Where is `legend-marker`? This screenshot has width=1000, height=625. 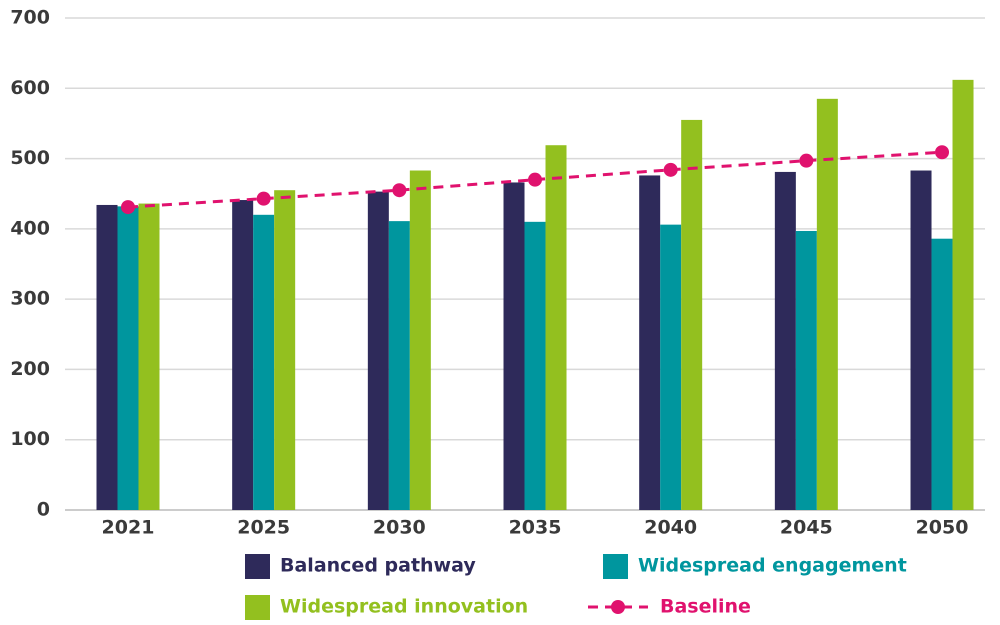 legend-marker is located at coordinates (618, 607).